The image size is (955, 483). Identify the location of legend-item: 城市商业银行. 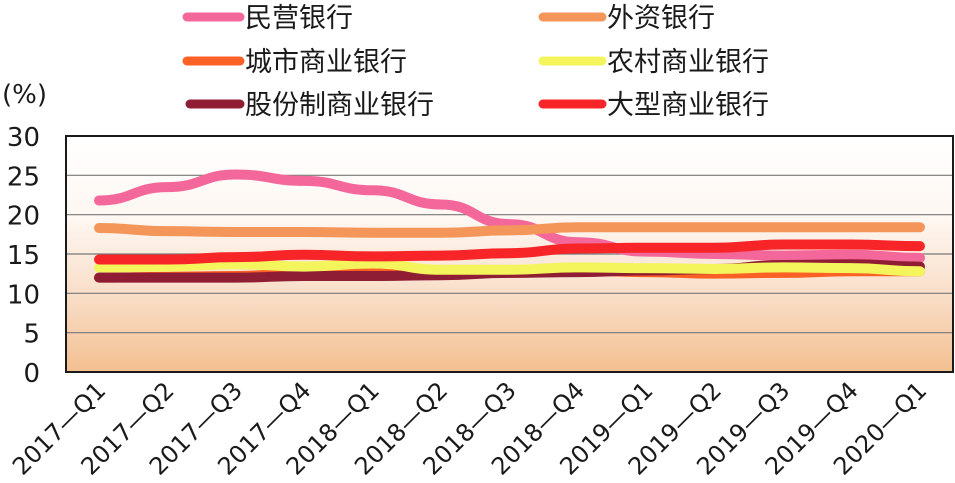
(294, 62).